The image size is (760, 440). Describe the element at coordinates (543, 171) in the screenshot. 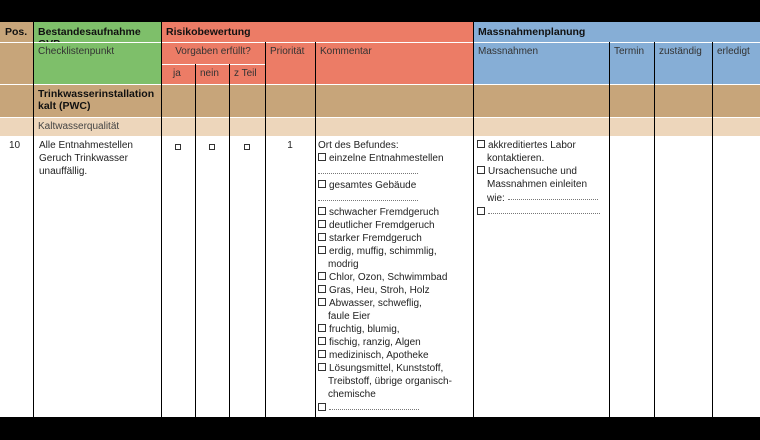

I see `measure-item: Ursachensuche und` at that location.